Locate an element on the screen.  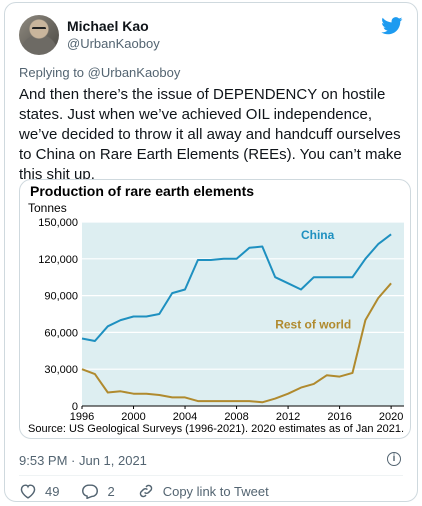
info-icon: i is located at coordinates (394, 459).